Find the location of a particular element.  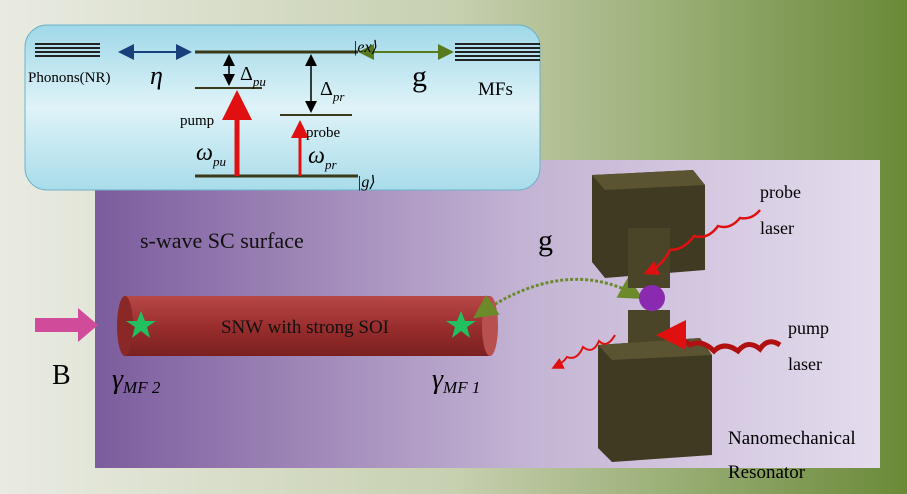

nanowire-label: SNW with strong SOI is located at coordinates (305, 327).